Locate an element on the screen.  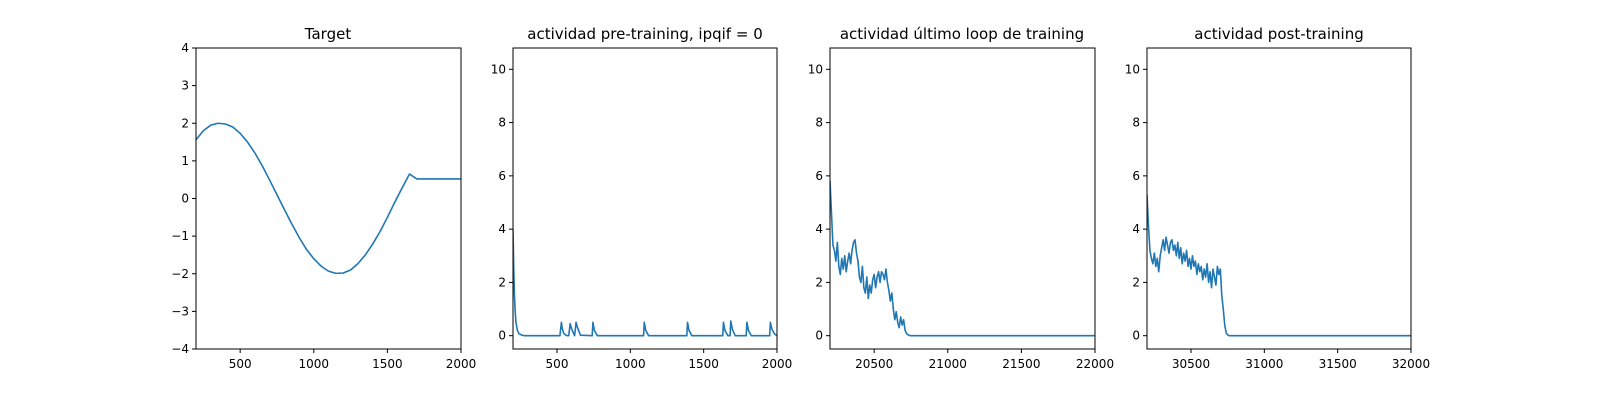
x-tick-label: 21500 is located at coordinates (1021, 364).